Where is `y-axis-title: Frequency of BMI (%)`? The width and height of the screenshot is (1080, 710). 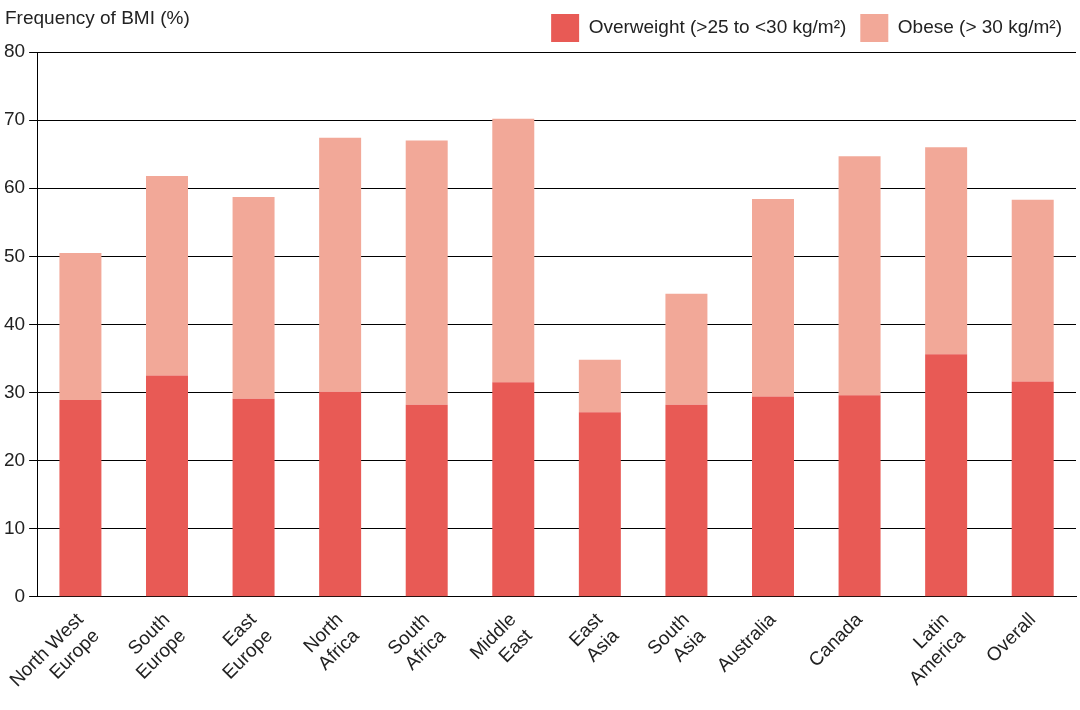 y-axis-title: Frequency of BMI (%) is located at coordinates (97, 18).